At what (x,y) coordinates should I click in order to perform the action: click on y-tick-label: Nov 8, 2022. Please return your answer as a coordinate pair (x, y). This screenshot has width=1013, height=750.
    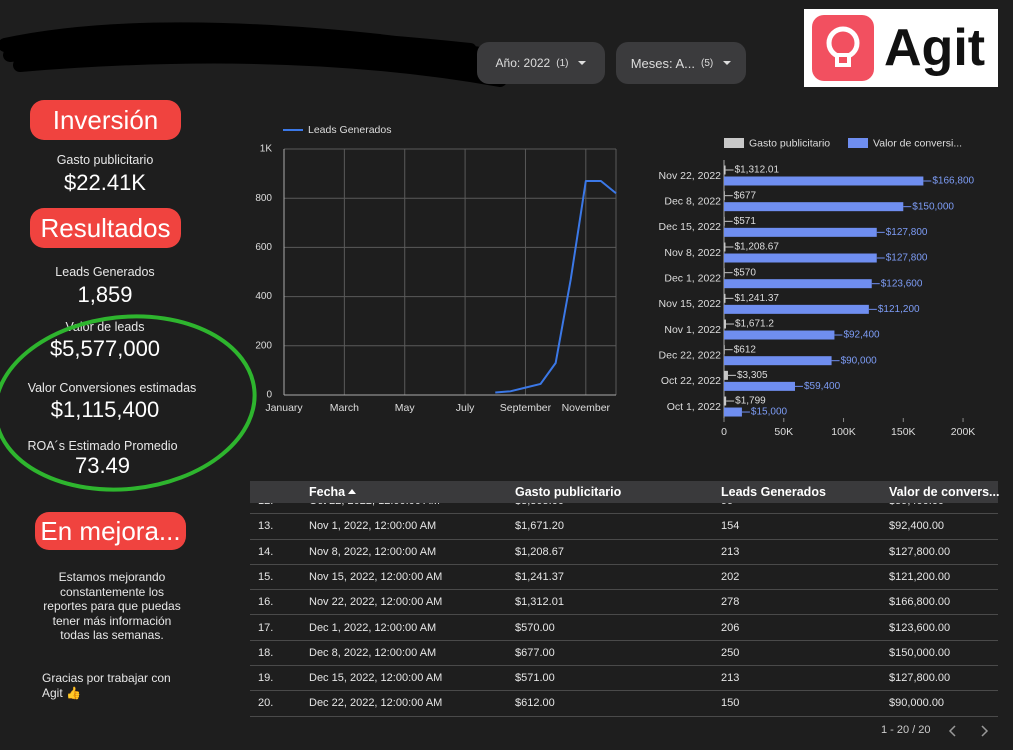
    Looking at the image, I should click on (692, 253).